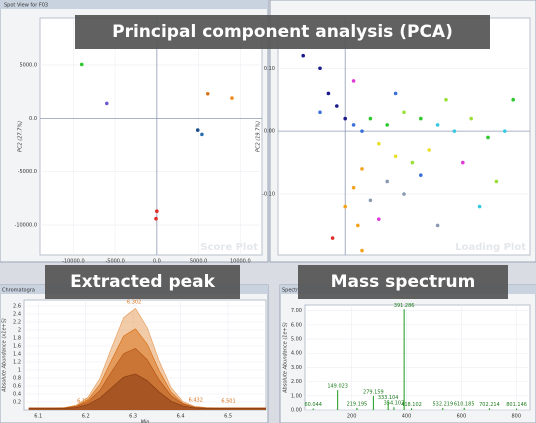  Describe the element at coordinates (73, 262) in the screenshot. I see `x-tick-label: -10000.0` at that location.